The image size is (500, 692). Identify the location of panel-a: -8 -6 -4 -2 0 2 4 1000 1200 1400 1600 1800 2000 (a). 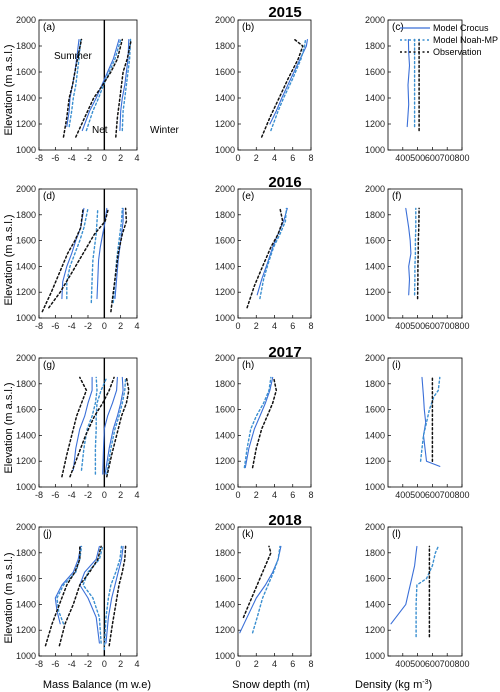
(78, 89).